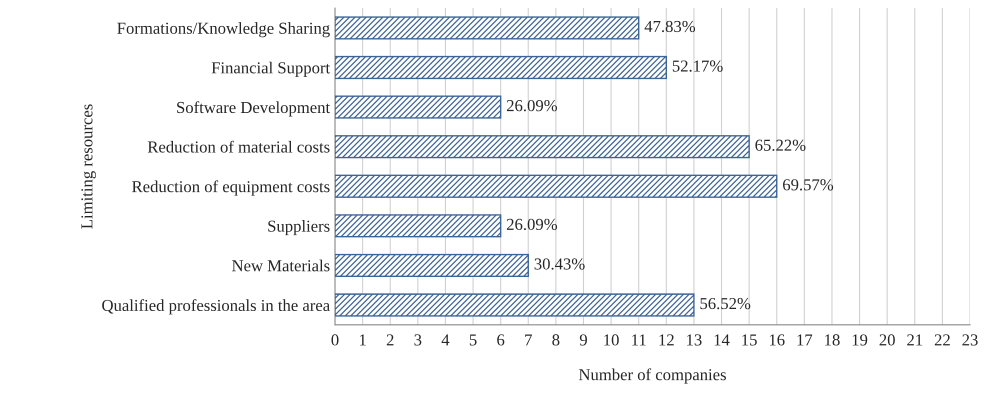 This screenshot has width=1000, height=406. I want to click on y-axis-title: Limiting resources, so click(88, 166).